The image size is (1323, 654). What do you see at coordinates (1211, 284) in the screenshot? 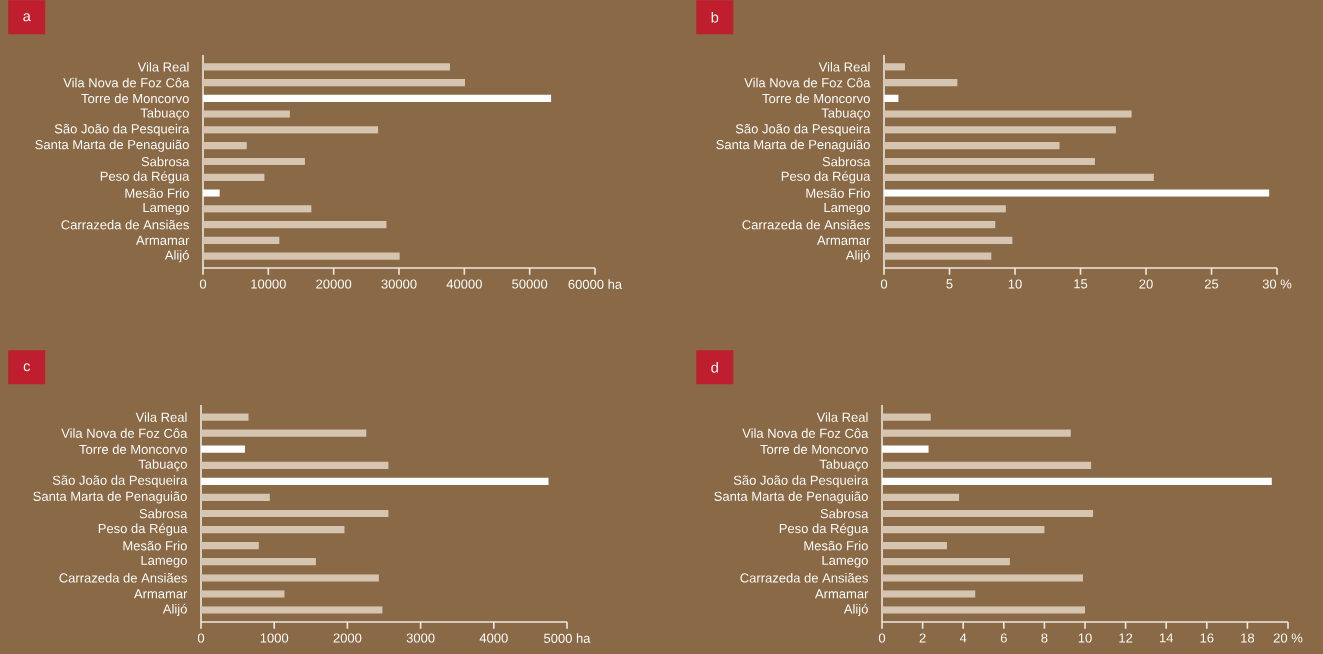
I see `x-tick-label: 25` at bounding box center [1211, 284].